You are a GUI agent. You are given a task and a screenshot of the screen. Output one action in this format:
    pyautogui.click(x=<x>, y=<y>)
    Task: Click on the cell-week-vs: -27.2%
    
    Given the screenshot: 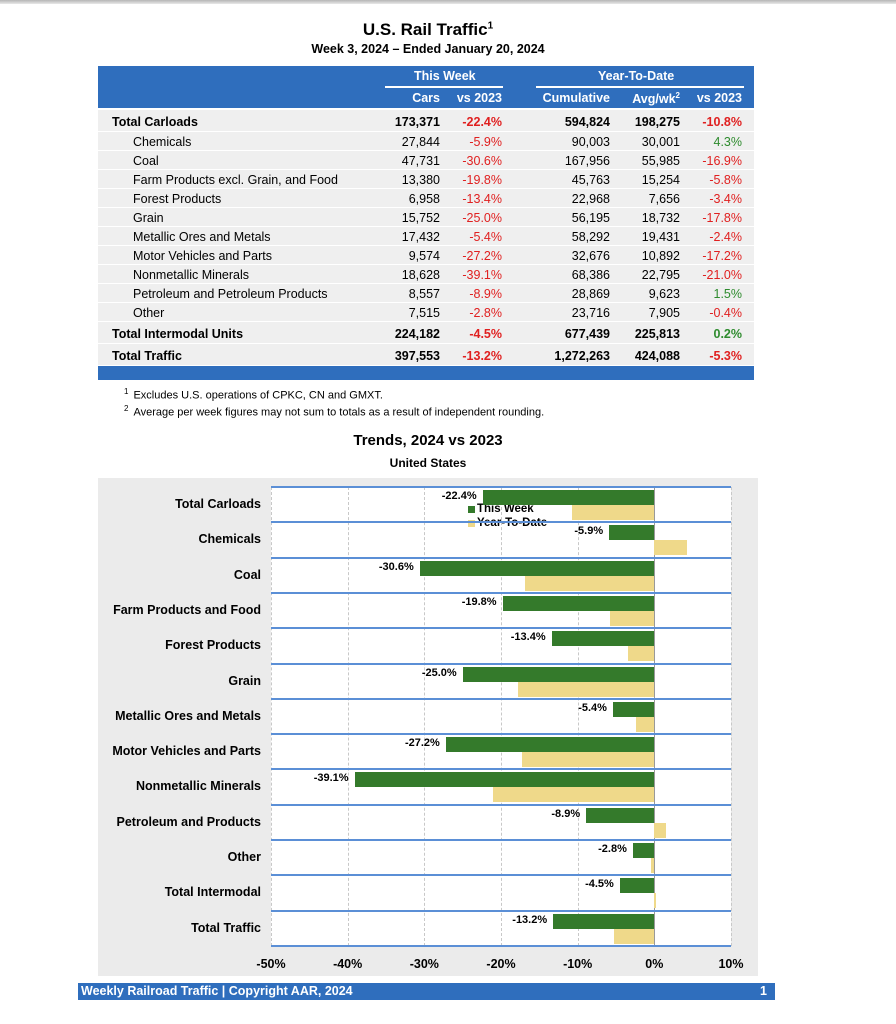 What is the action you would take?
    pyautogui.click(x=482, y=256)
    